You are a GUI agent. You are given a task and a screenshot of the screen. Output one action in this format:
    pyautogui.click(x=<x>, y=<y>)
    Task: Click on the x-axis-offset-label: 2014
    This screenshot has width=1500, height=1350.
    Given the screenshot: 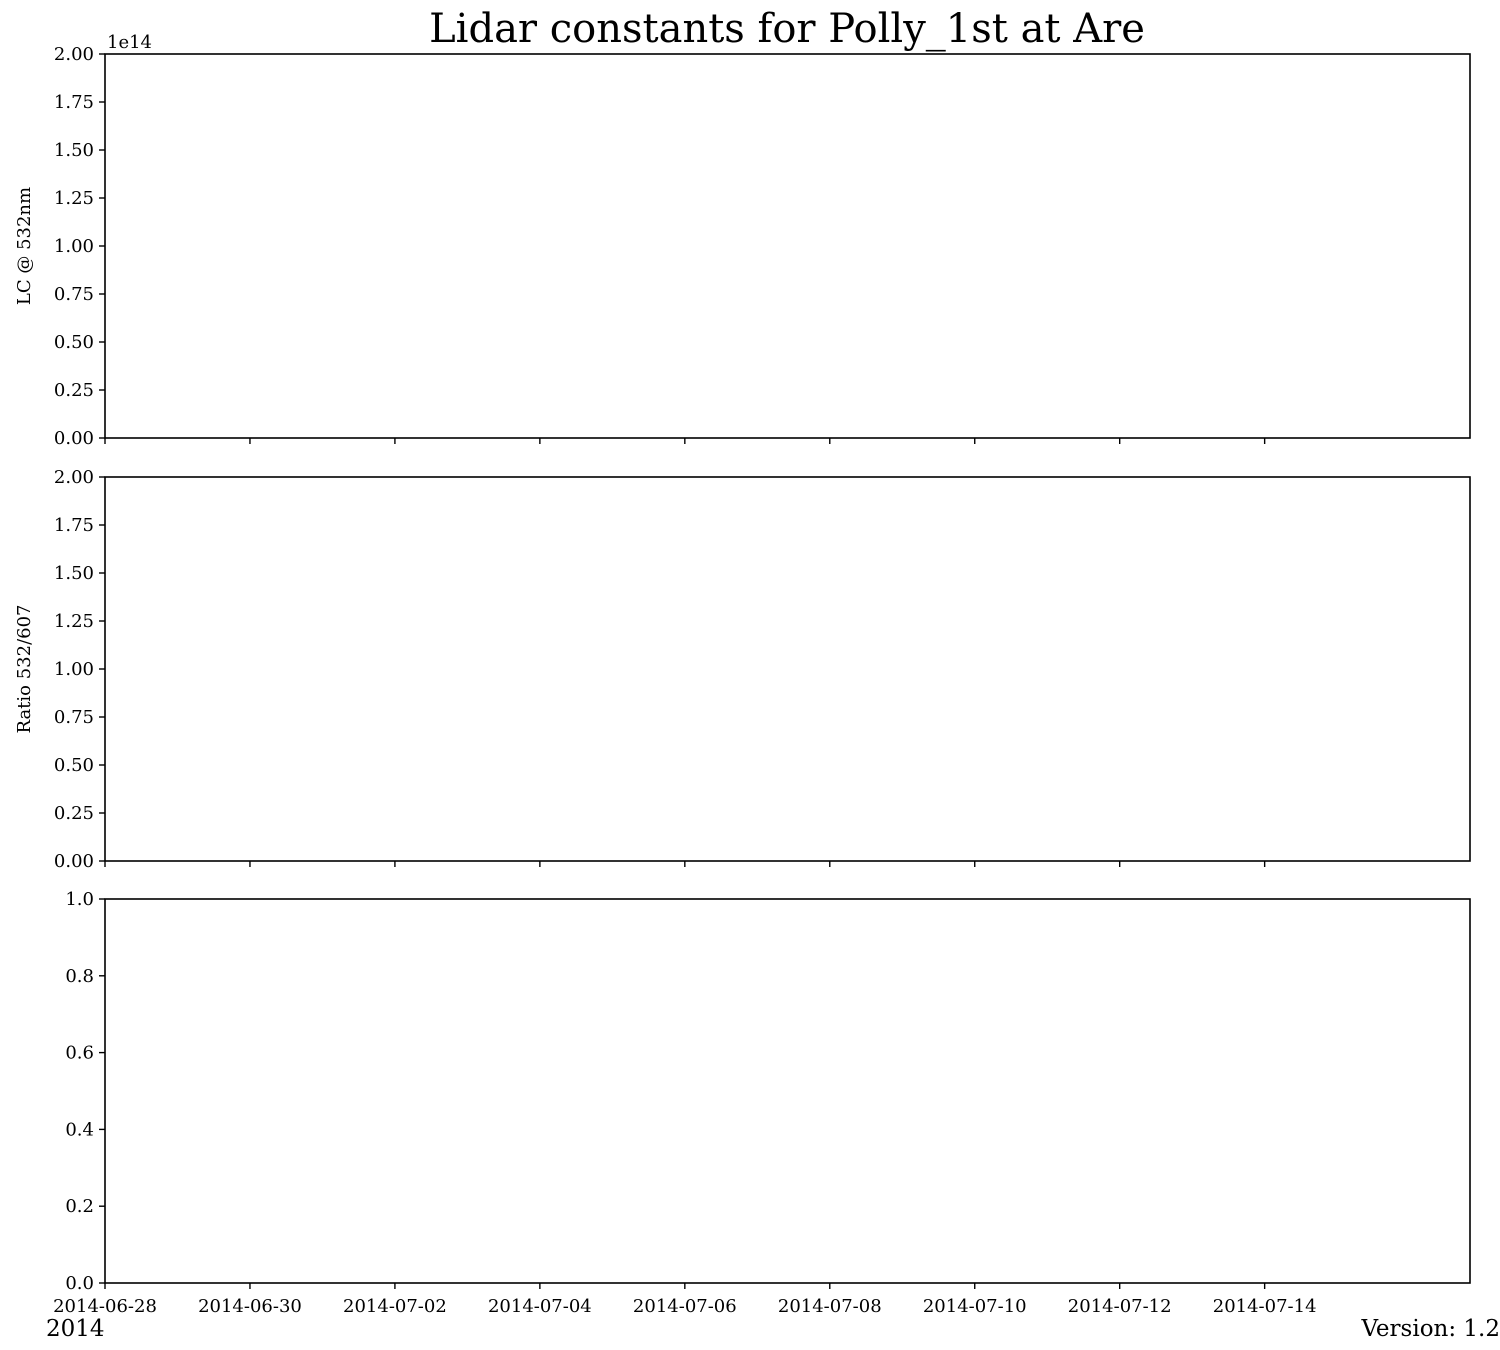 What is the action you would take?
    pyautogui.click(x=75, y=1329)
    